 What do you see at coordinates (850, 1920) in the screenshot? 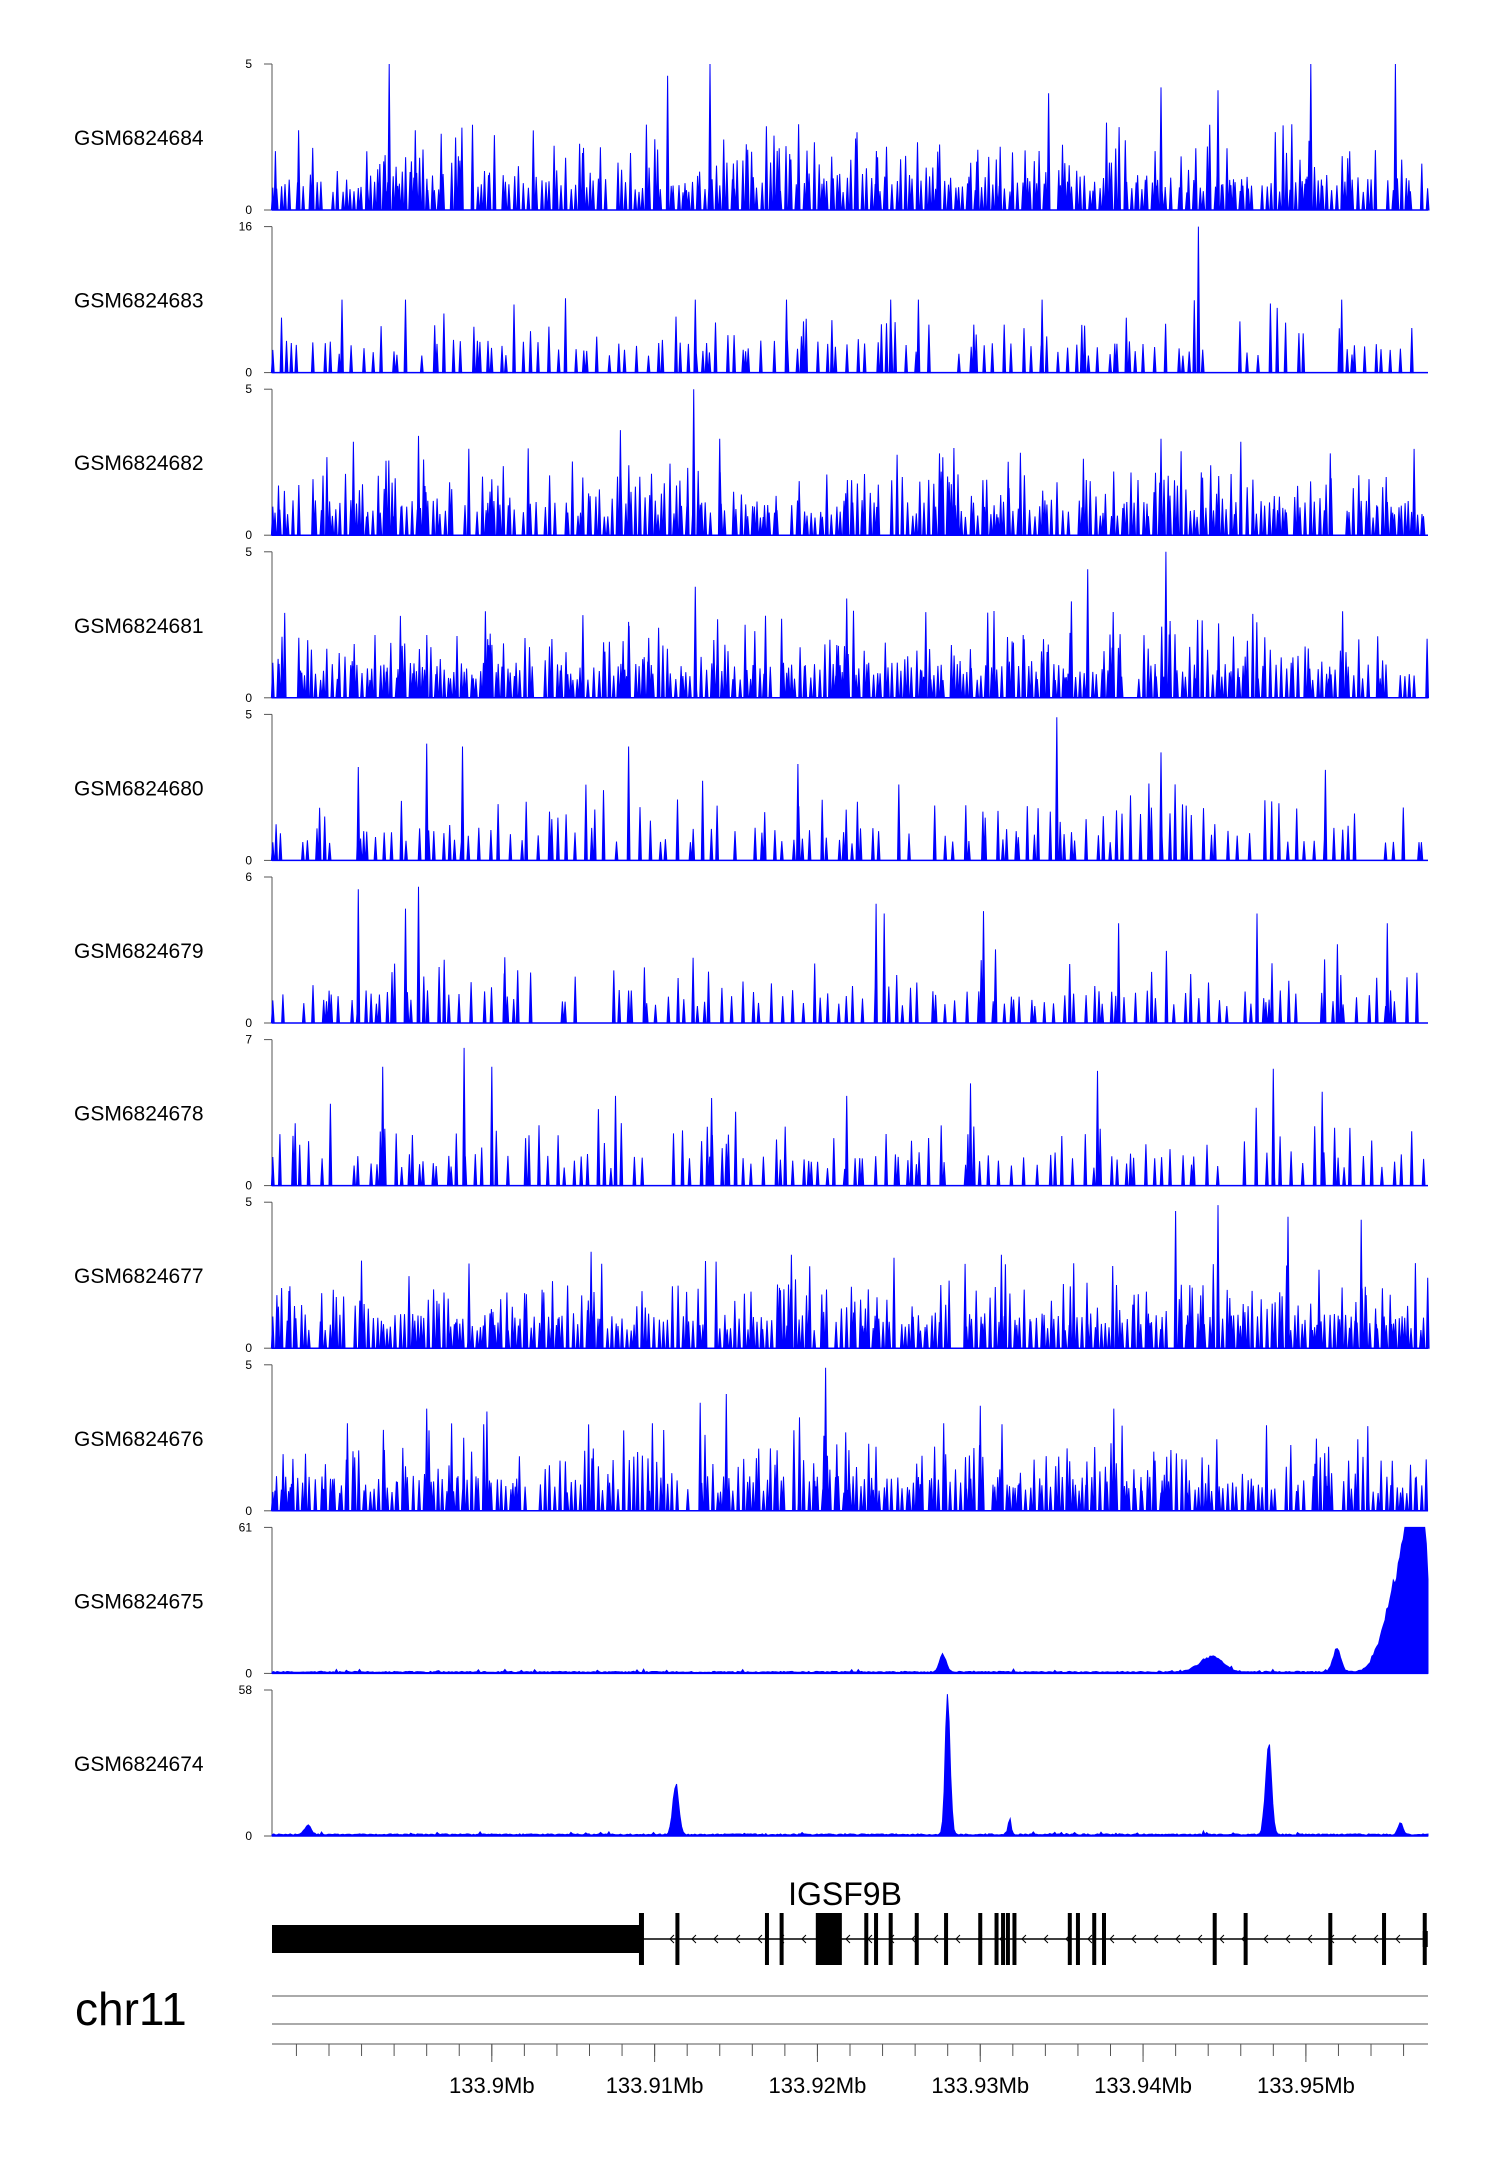
I see `gene-model-track: IGSF9B` at bounding box center [850, 1920].